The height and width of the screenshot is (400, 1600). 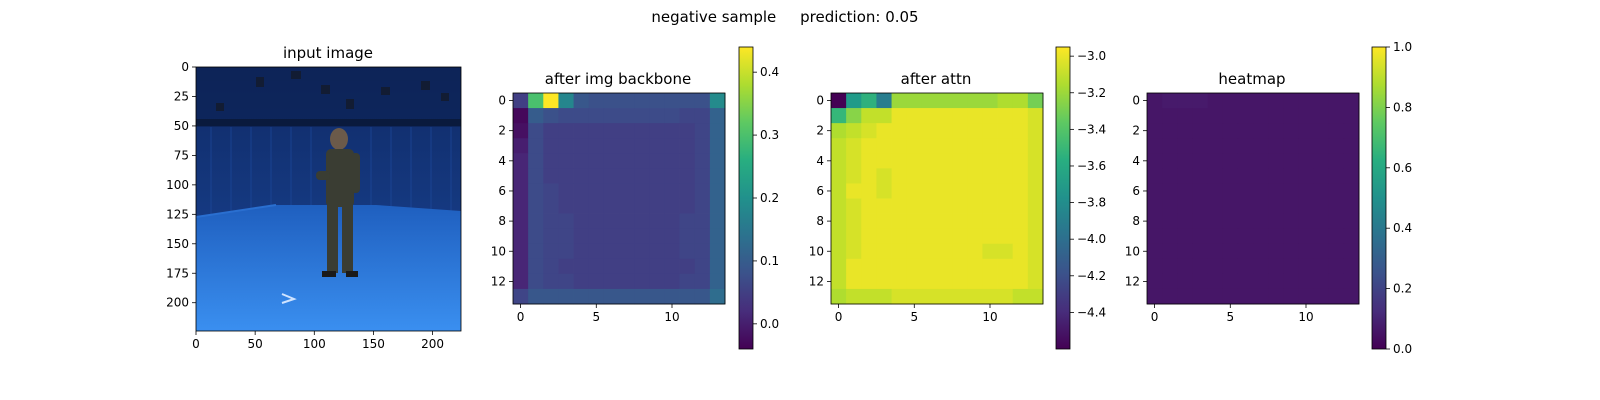 I want to click on axes-frame, so click(x=937, y=198).